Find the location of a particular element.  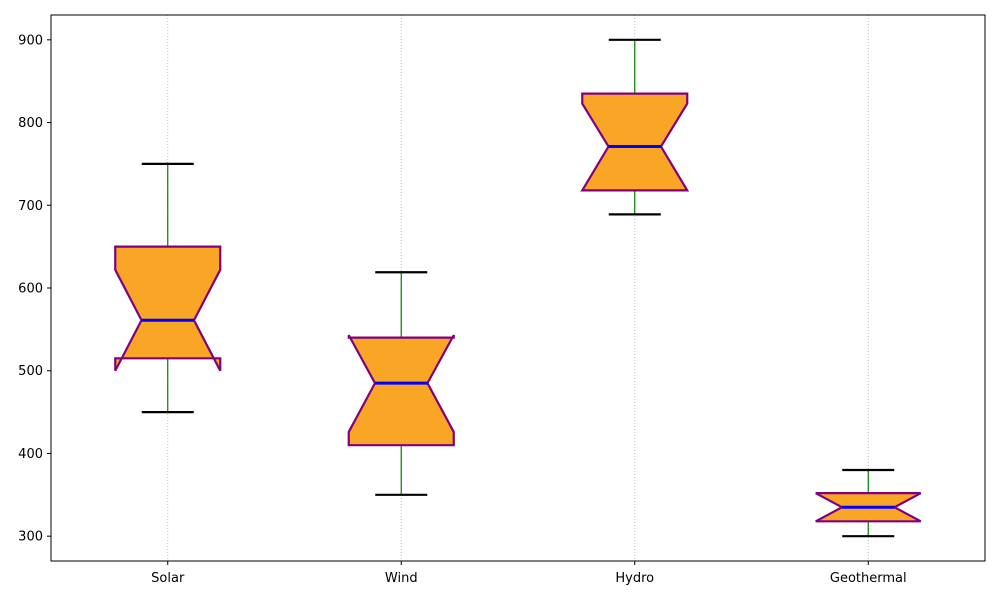

y-tick-label: 800 is located at coordinates (30, 123).